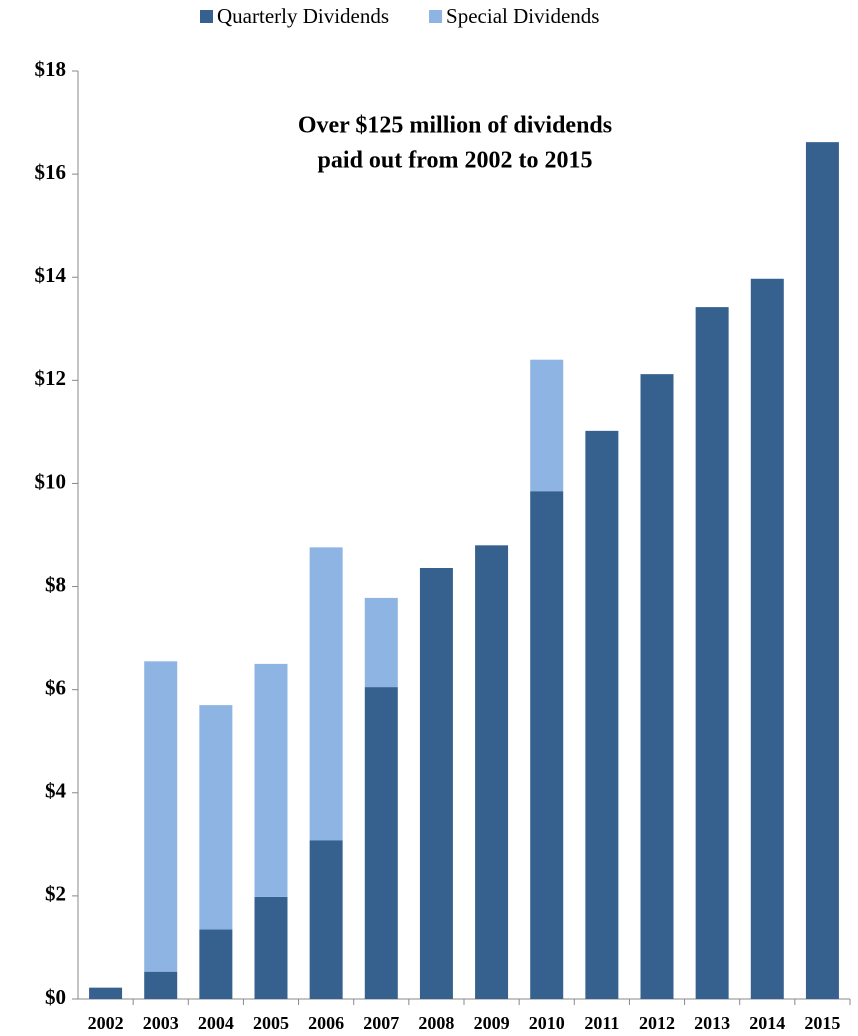  I want to click on y-tick-label: $0, so click(55, 997).